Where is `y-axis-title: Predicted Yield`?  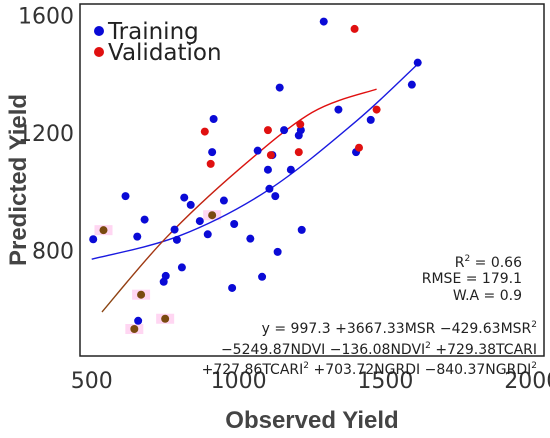
y-axis-title: Predicted Yield is located at coordinates (18, 180).